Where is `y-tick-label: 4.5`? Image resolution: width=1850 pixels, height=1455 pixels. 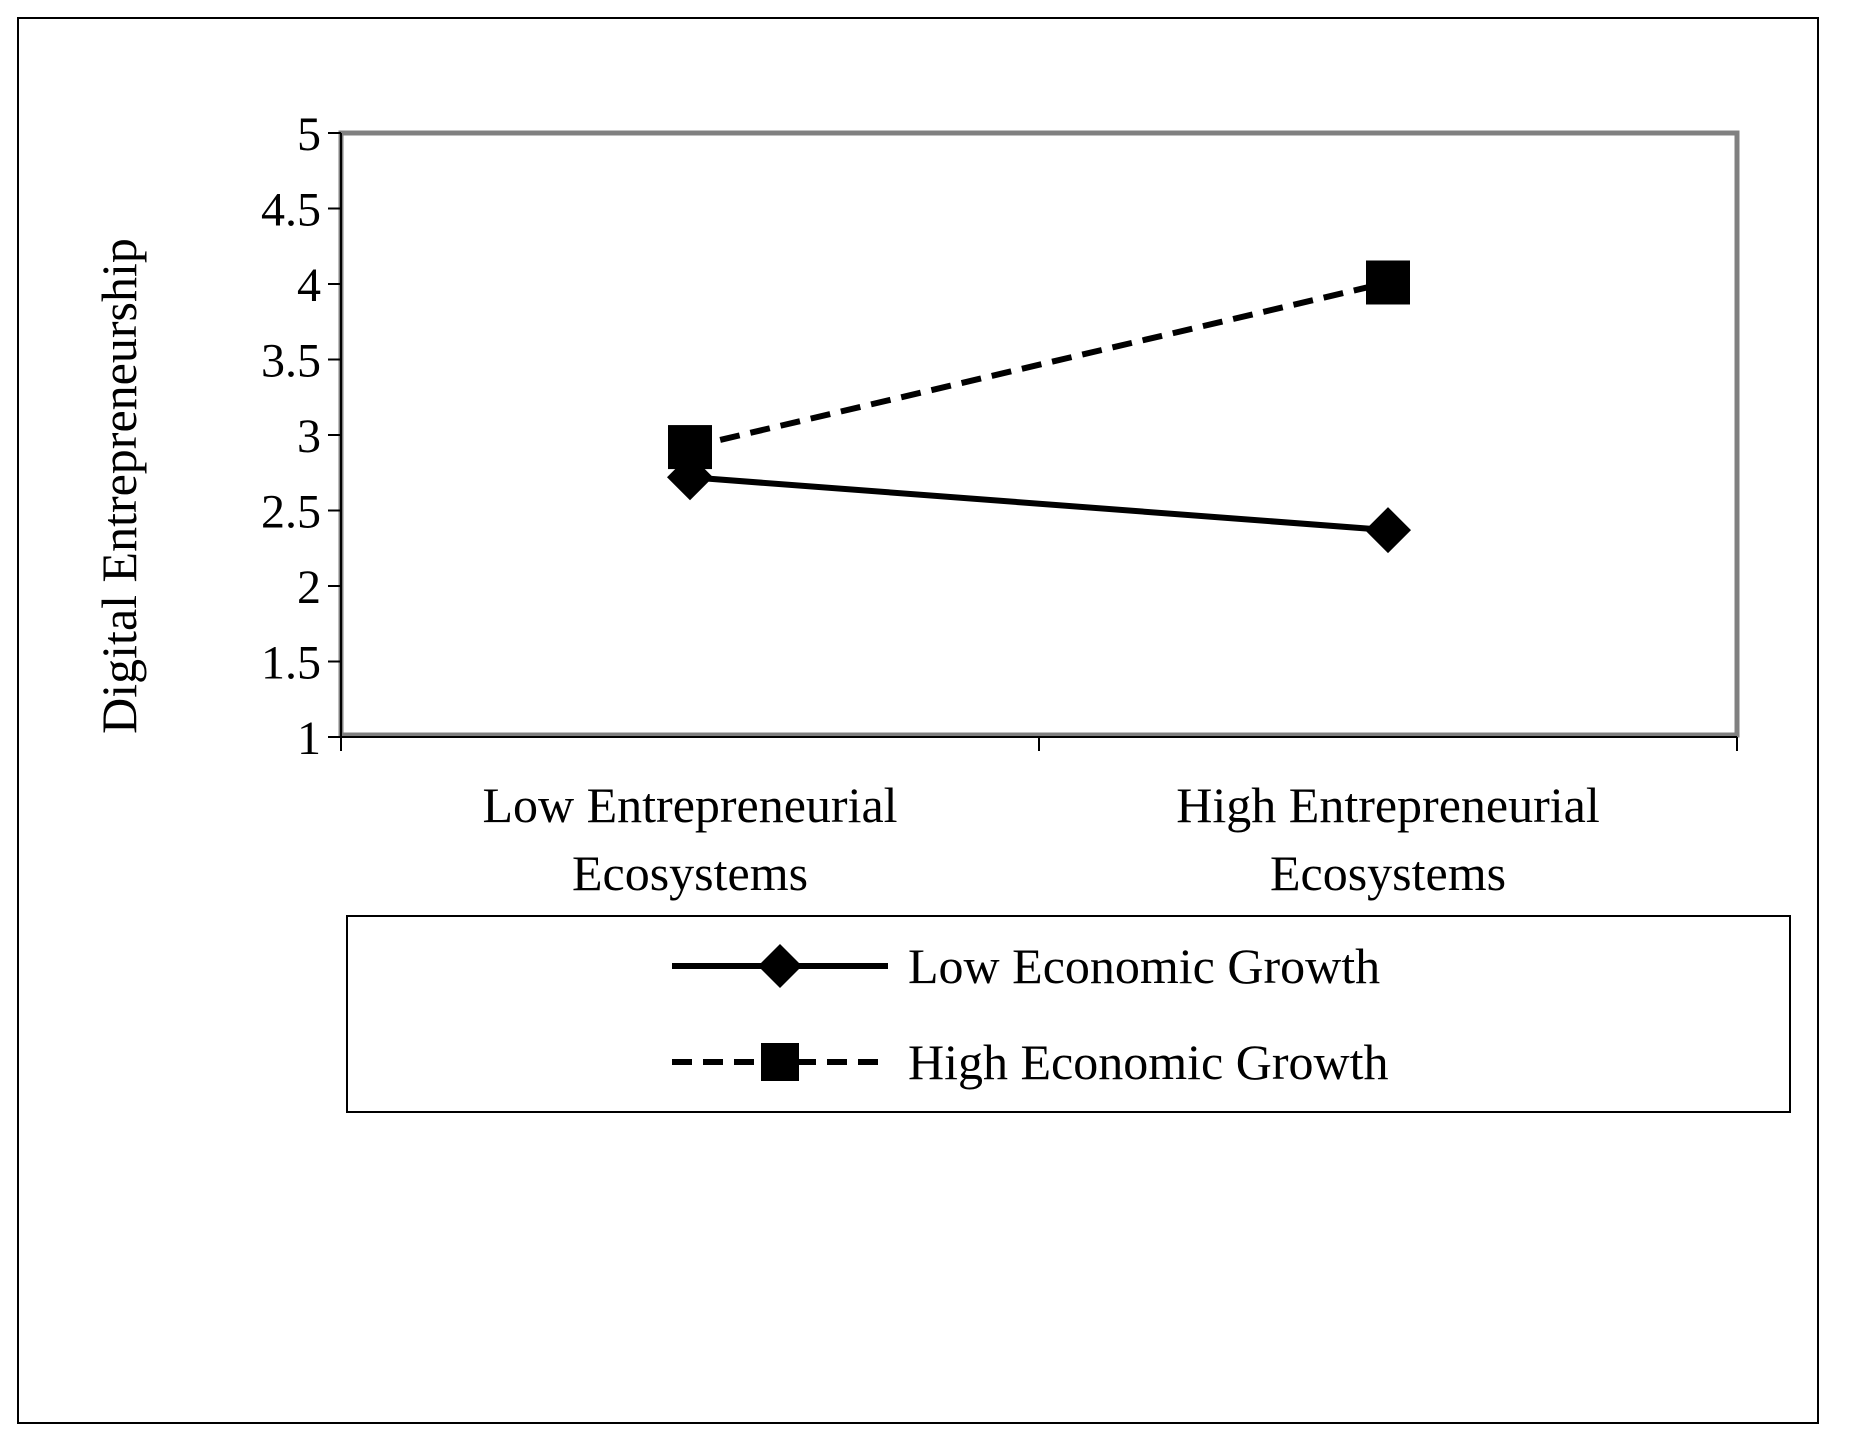
y-tick-label: 4.5 is located at coordinates (291, 210).